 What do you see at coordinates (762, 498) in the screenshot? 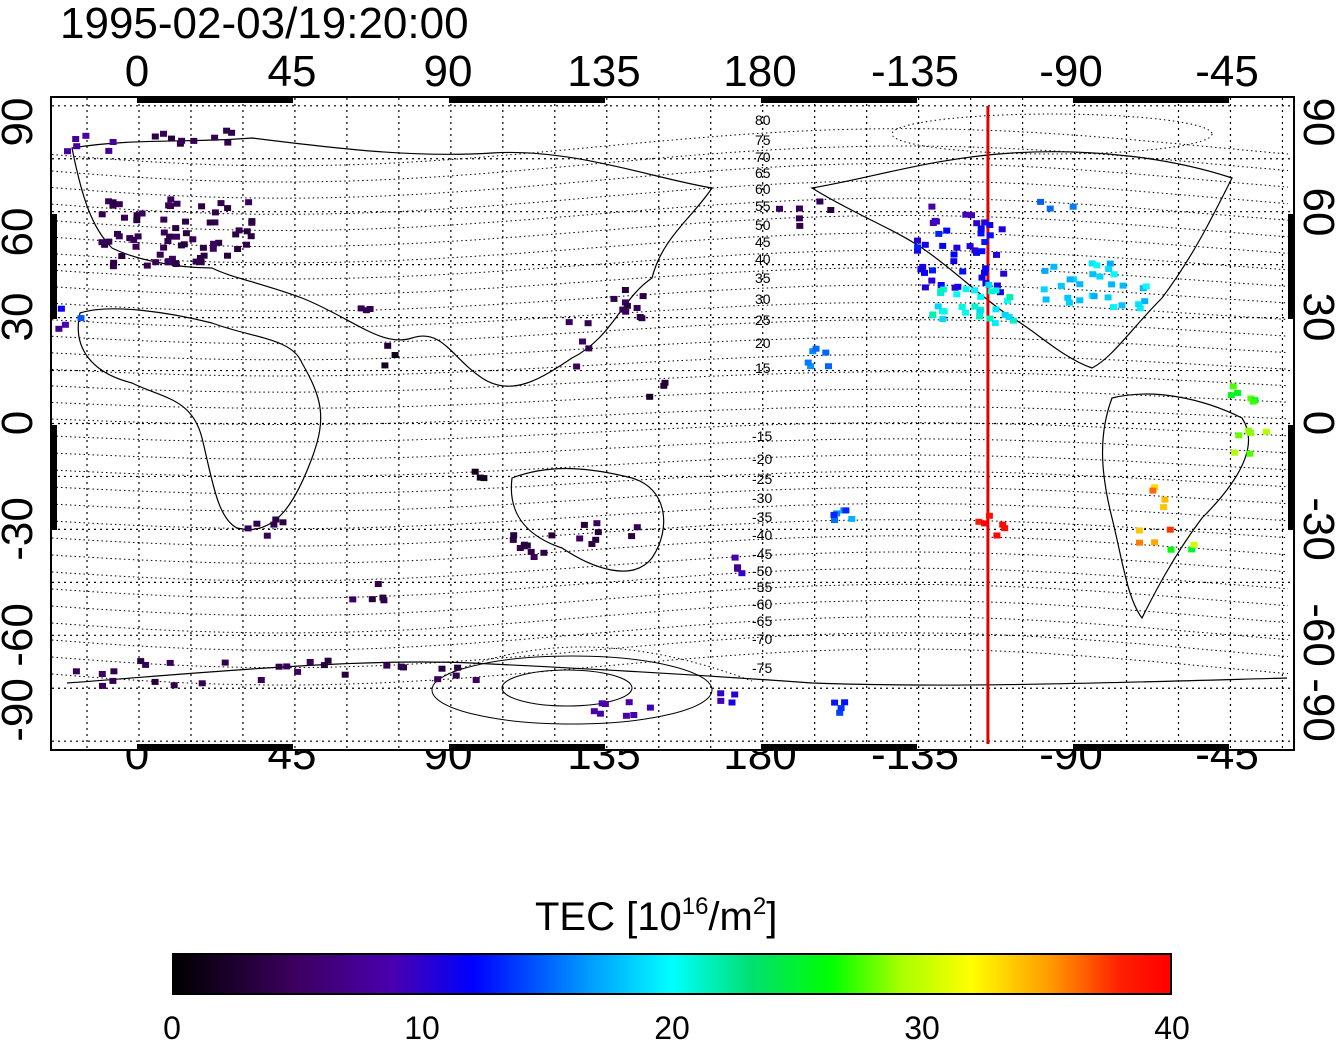
I see `contour-label: -30` at bounding box center [762, 498].